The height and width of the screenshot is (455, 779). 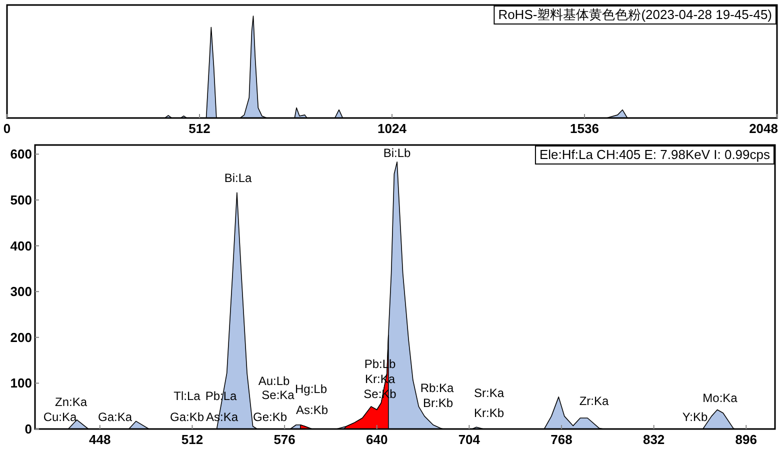 I want to click on x-tick-label: 832, so click(x=653, y=439).